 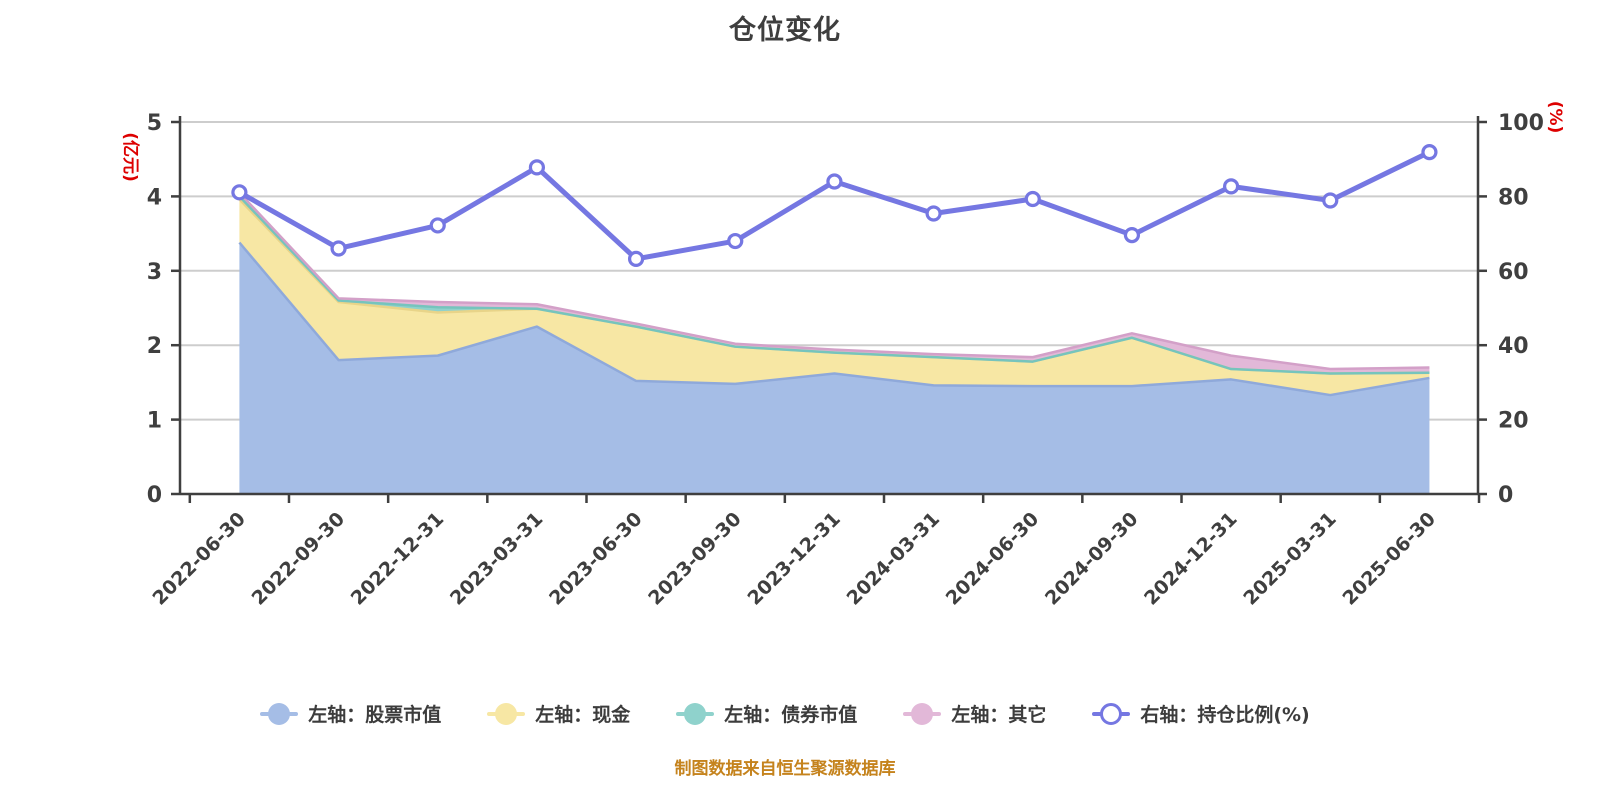 What do you see at coordinates (1389, 559) in the screenshot?
I see `x-axis-label: 2025-06-30` at bounding box center [1389, 559].